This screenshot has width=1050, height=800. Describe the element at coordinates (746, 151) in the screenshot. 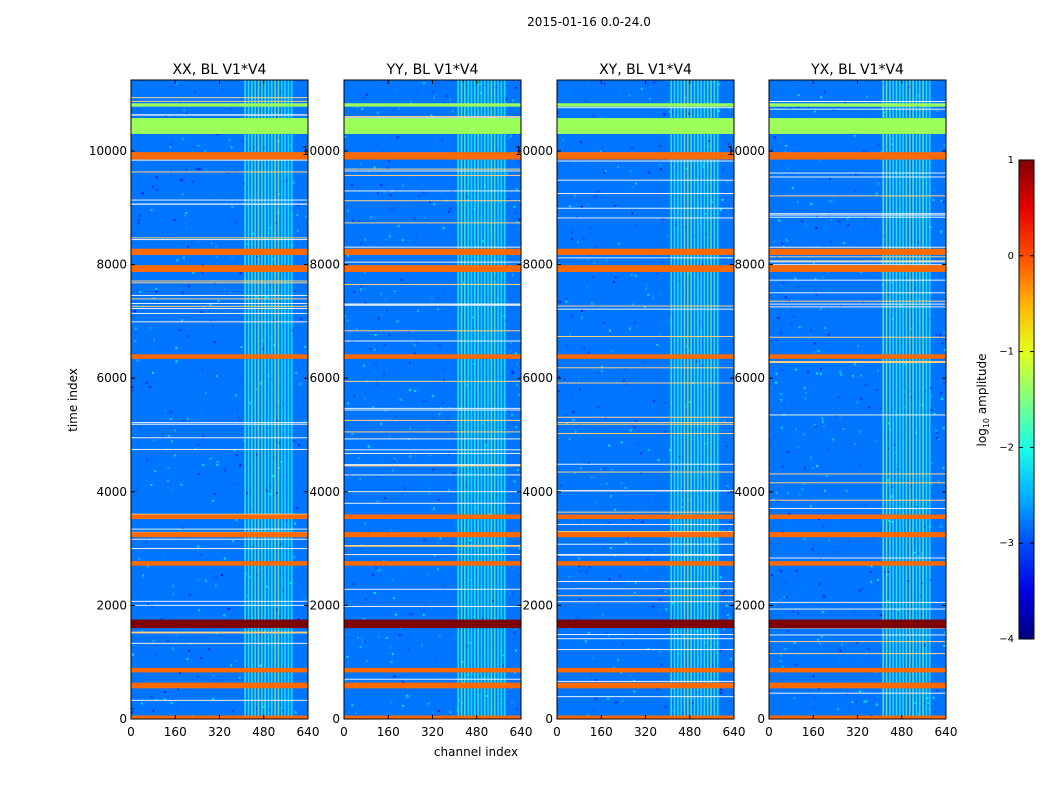

I see `y-tick-label: 10000` at that location.